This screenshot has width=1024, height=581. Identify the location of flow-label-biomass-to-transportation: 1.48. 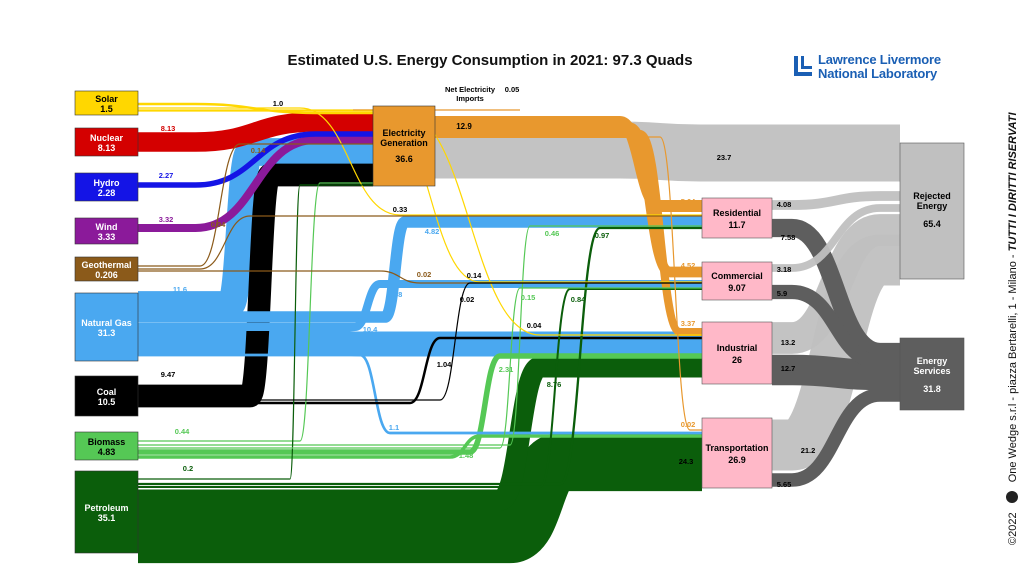
(466, 455).